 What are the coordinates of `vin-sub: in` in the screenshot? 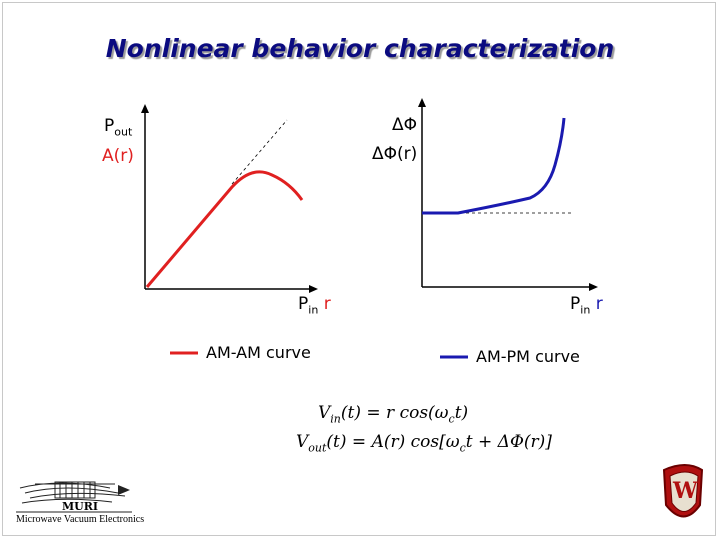 It's located at (335, 419).